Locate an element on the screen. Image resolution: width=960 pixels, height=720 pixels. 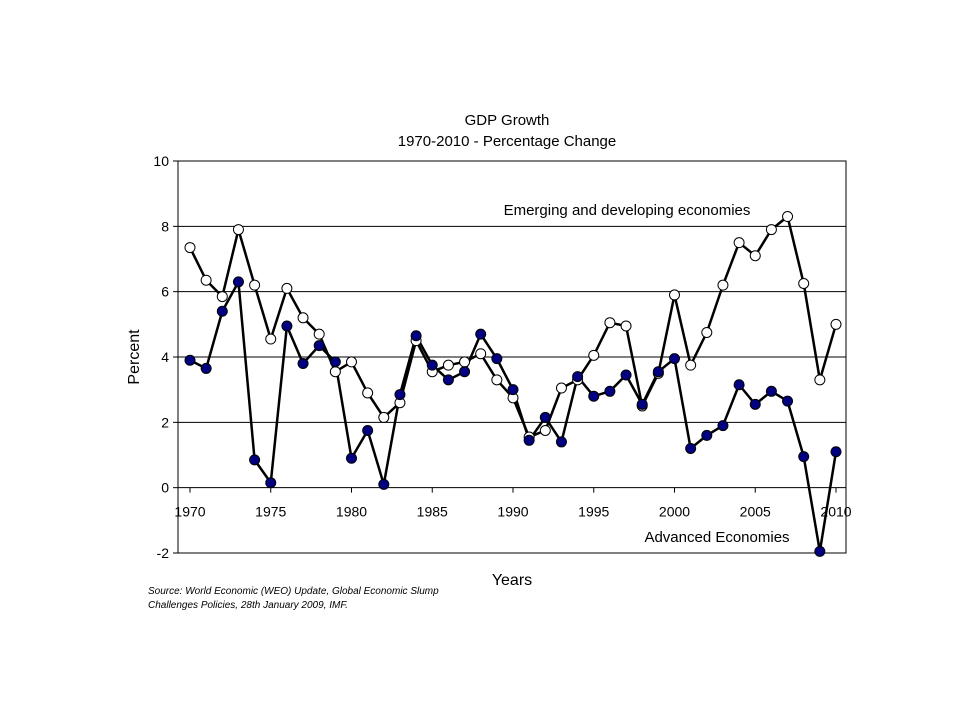
y-tick-label: 10 is located at coordinates (161, 161).